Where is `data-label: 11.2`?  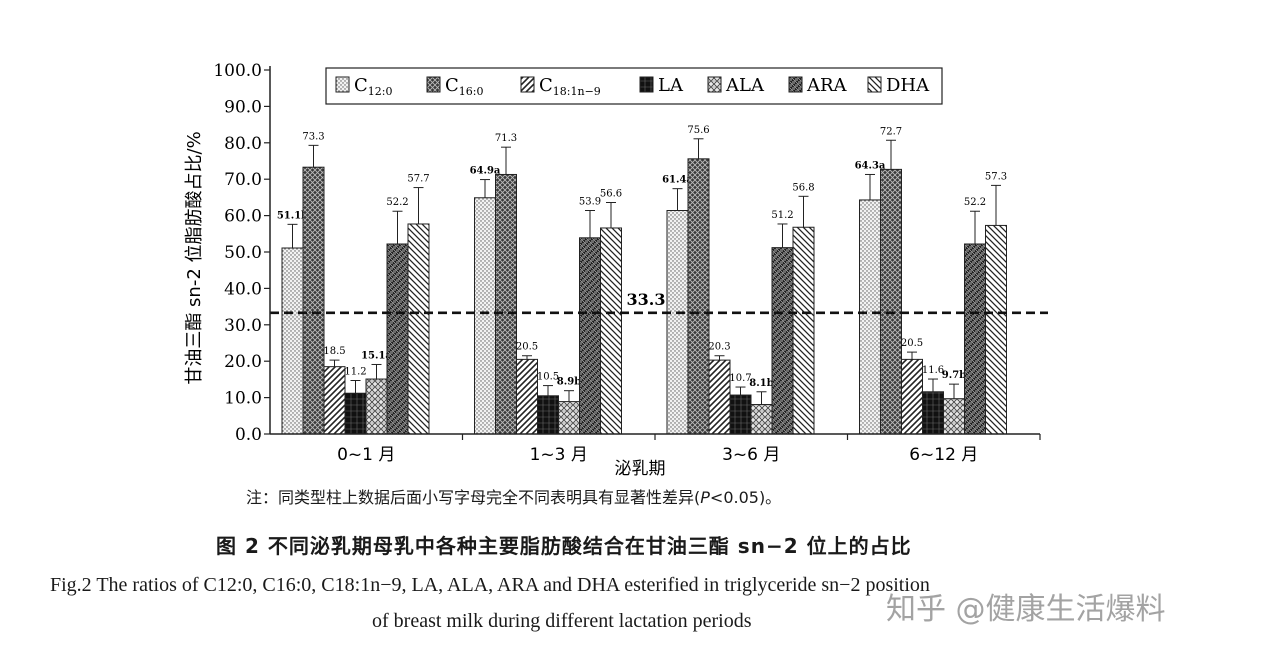 data-label: 11.2 is located at coordinates (355, 371).